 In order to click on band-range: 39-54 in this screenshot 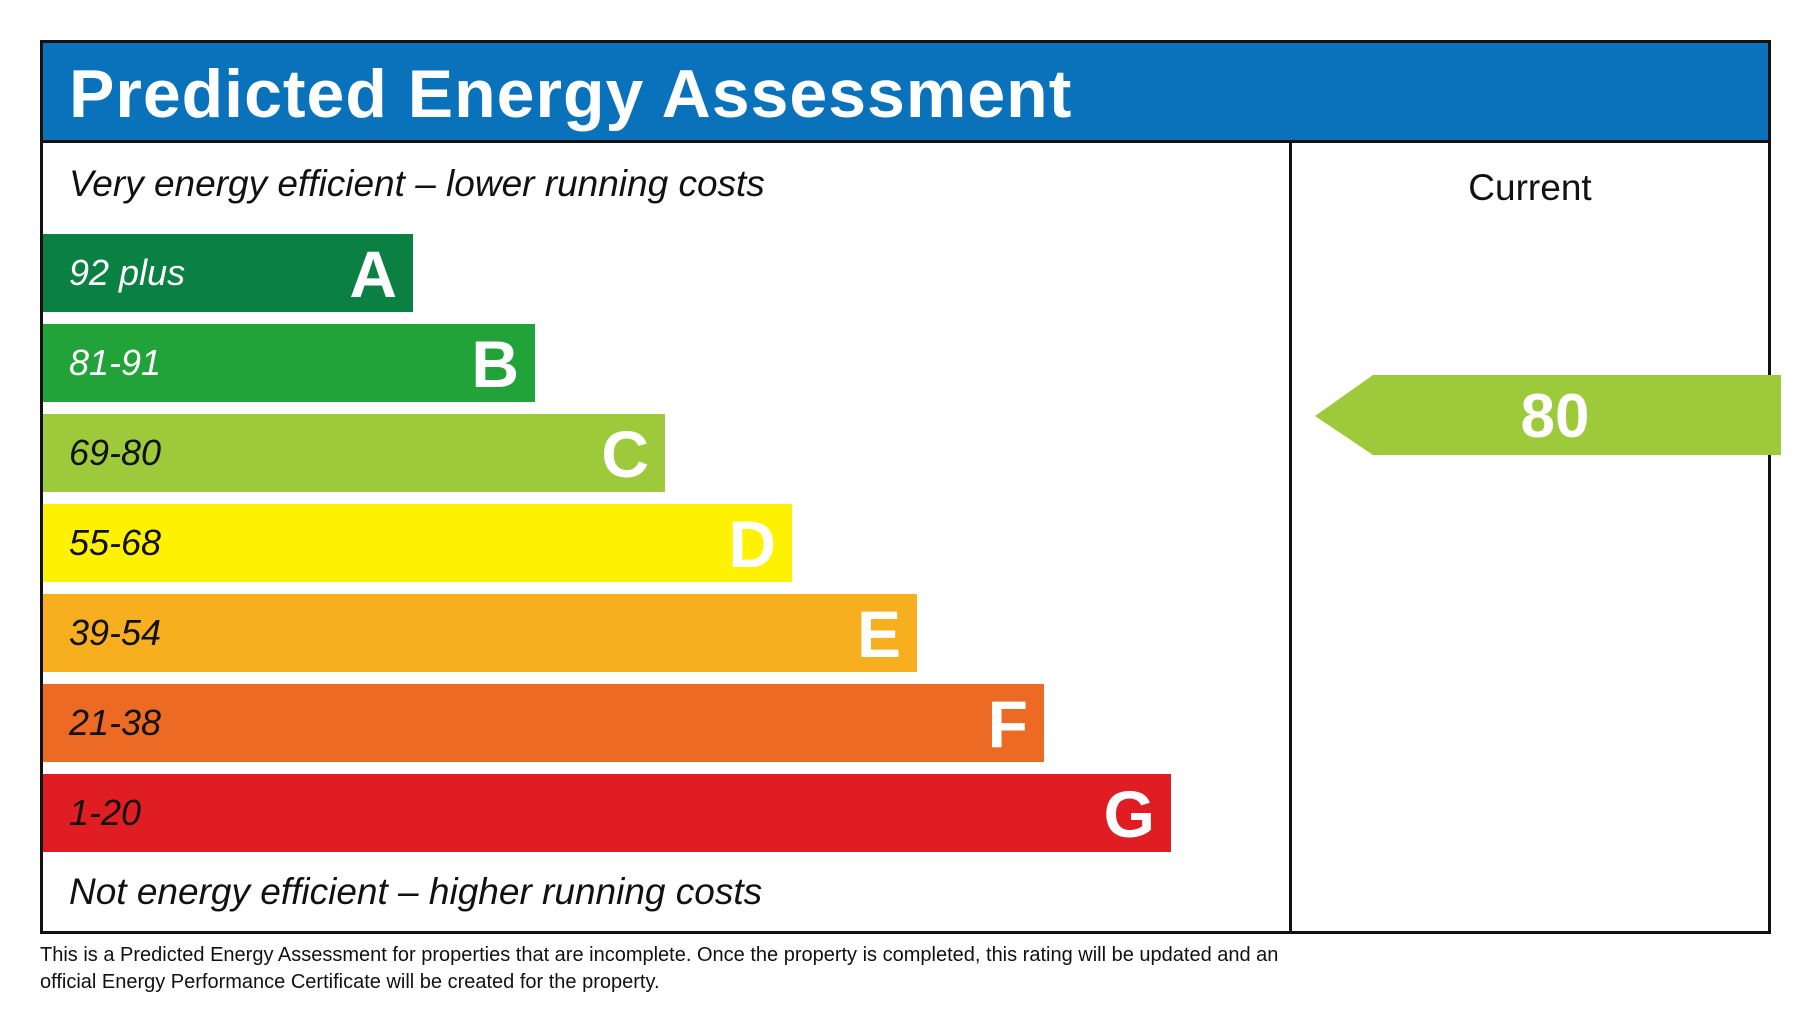, I will do `click(115, 632)`.